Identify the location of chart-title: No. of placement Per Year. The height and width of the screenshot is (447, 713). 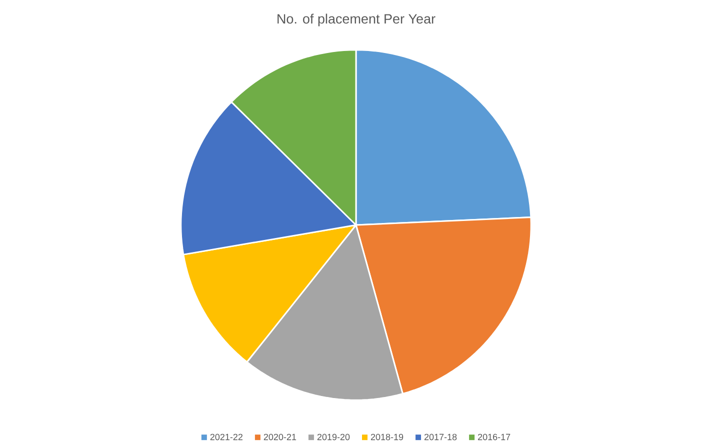
(357, 20).